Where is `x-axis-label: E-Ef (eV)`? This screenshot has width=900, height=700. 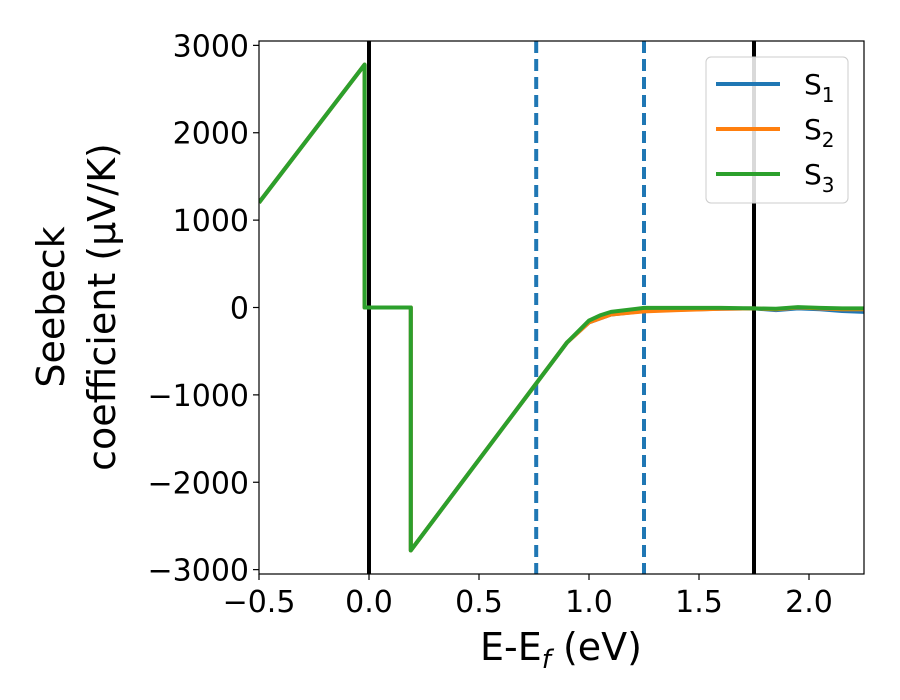 x-axis-label: E-Ef (eV) is located at coordinates (561, 650).